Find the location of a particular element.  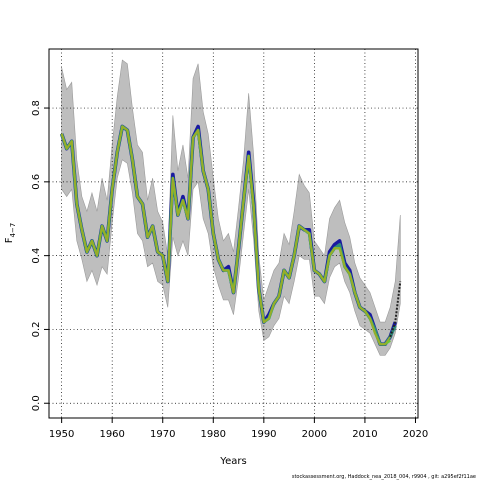

x-tick-label-1960: 1960 is located at coordinates (111, 434).